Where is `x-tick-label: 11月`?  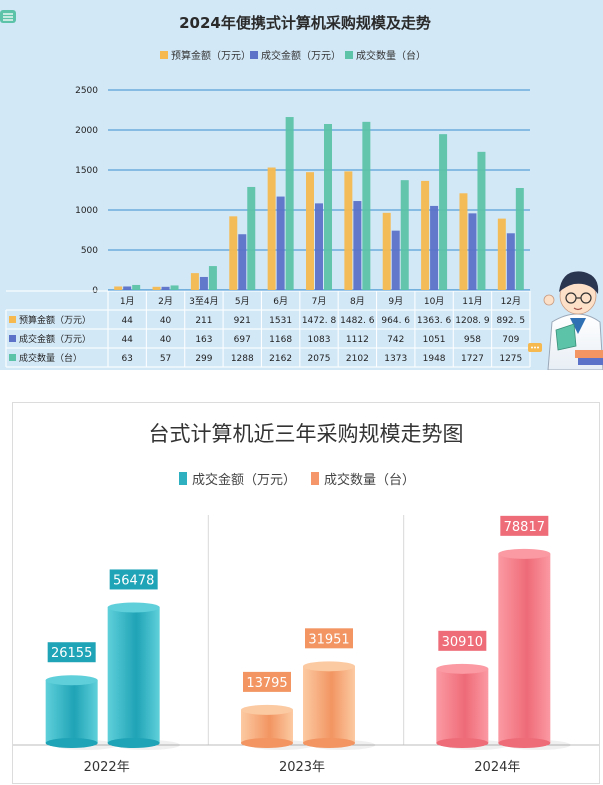
x-tick-label: 11月 is located at coordinates (472, 301).